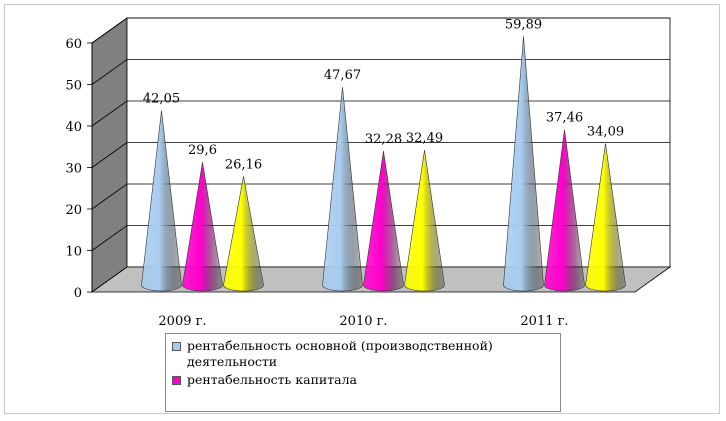 The height and width of the screenshot is (421, 726). Describe the element at coordinates (73, 86) in the screenshot. I see `y-tick-label: 50` at that location.